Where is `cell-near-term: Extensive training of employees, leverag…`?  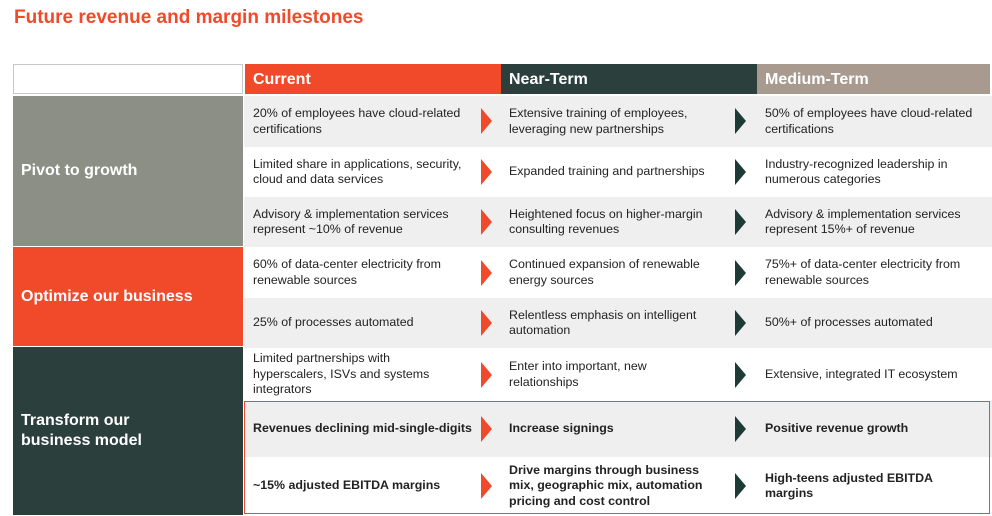
cell-near-term: Extensive training of employees, leverag… is located at coordinates (598, 121).